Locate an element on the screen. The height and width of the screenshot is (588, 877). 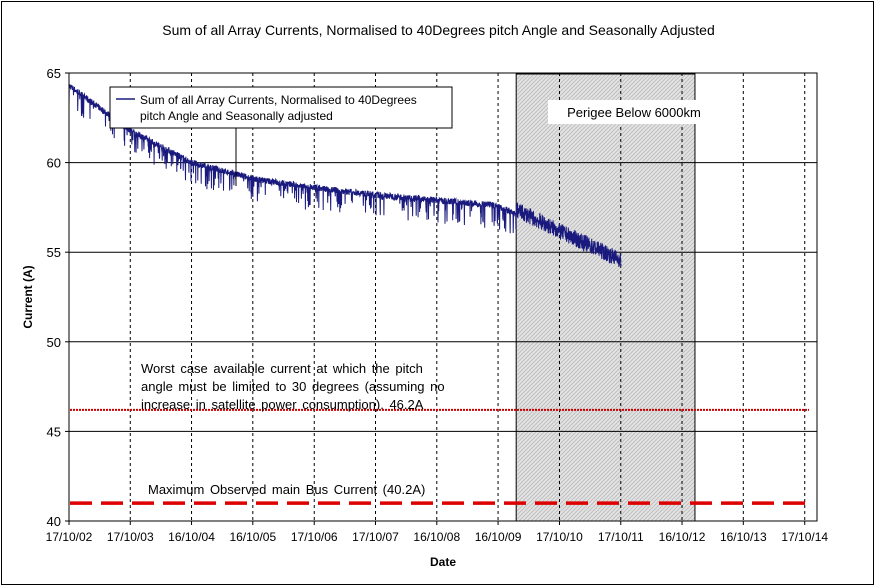
x-tick-label: 16/10/05 is located at coordinates (252, 537).